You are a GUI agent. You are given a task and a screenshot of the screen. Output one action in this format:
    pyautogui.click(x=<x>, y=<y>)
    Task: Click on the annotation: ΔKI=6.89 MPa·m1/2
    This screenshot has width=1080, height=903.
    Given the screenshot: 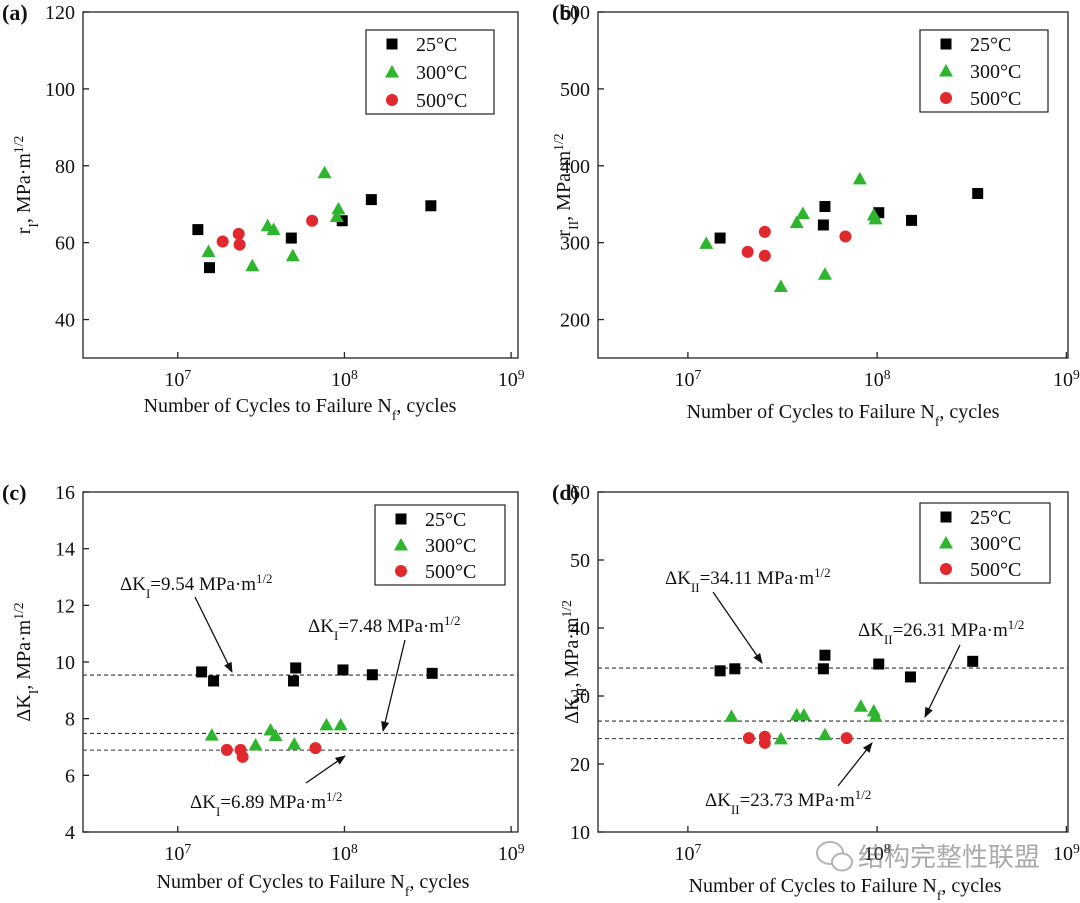 What is the action you would take?
    pyautogui.click(x=266, y=804)
    